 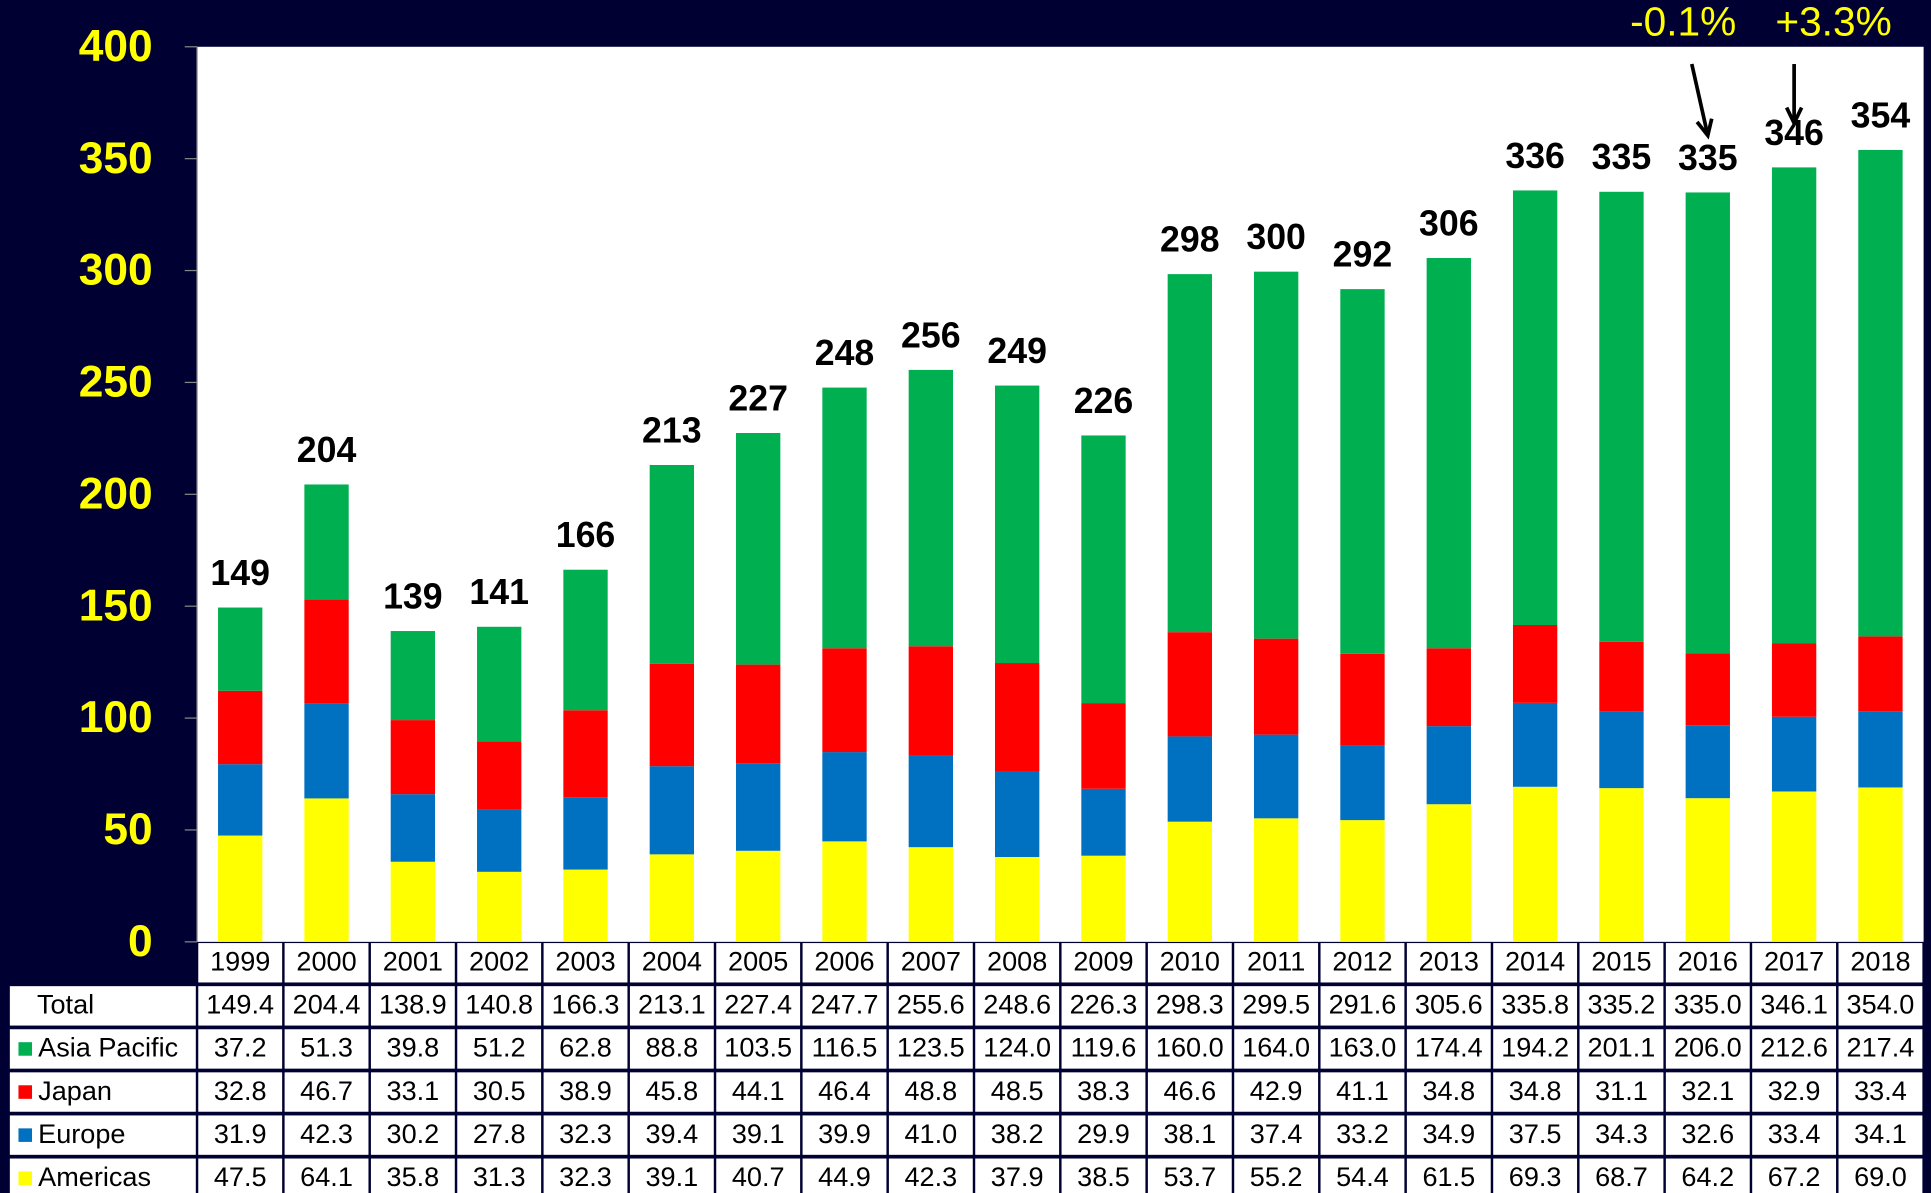 I want to click on annotation-arrowhead, so click(x=1704, y=129).